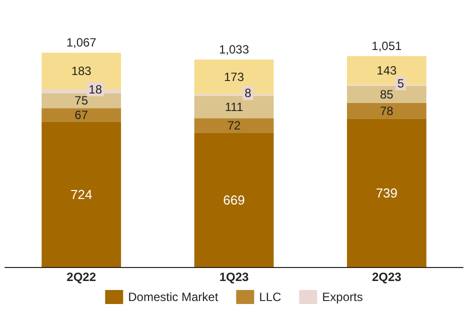 The height and width of the screenshot is (325, 468). What do you see at coordinates (81, 43) in the screenshot?
I see `total-label: 1,067` at bounding box center [81, 43].